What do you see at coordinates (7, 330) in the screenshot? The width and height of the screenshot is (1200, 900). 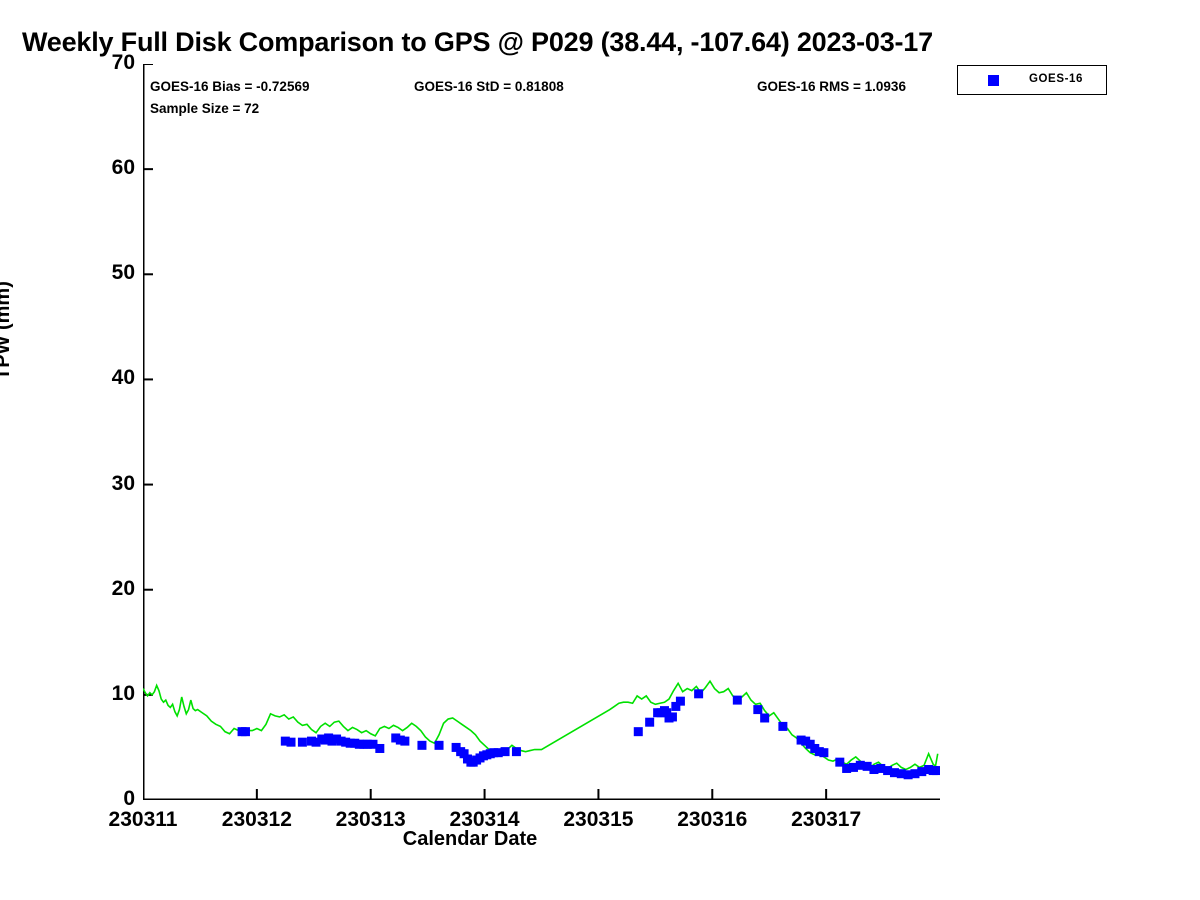 I see `y-axis-label: TPW (mm)` at bounding box center [7, 330].